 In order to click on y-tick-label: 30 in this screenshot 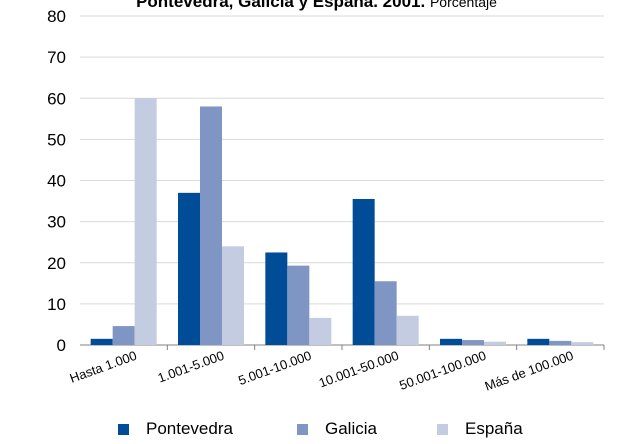, I will do `click(56, 222)`.